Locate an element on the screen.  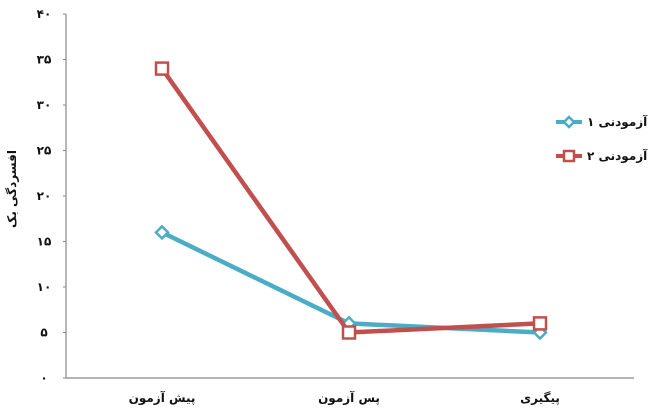
y-tick-label: ۲۰ is located at coordinates (44, 196).